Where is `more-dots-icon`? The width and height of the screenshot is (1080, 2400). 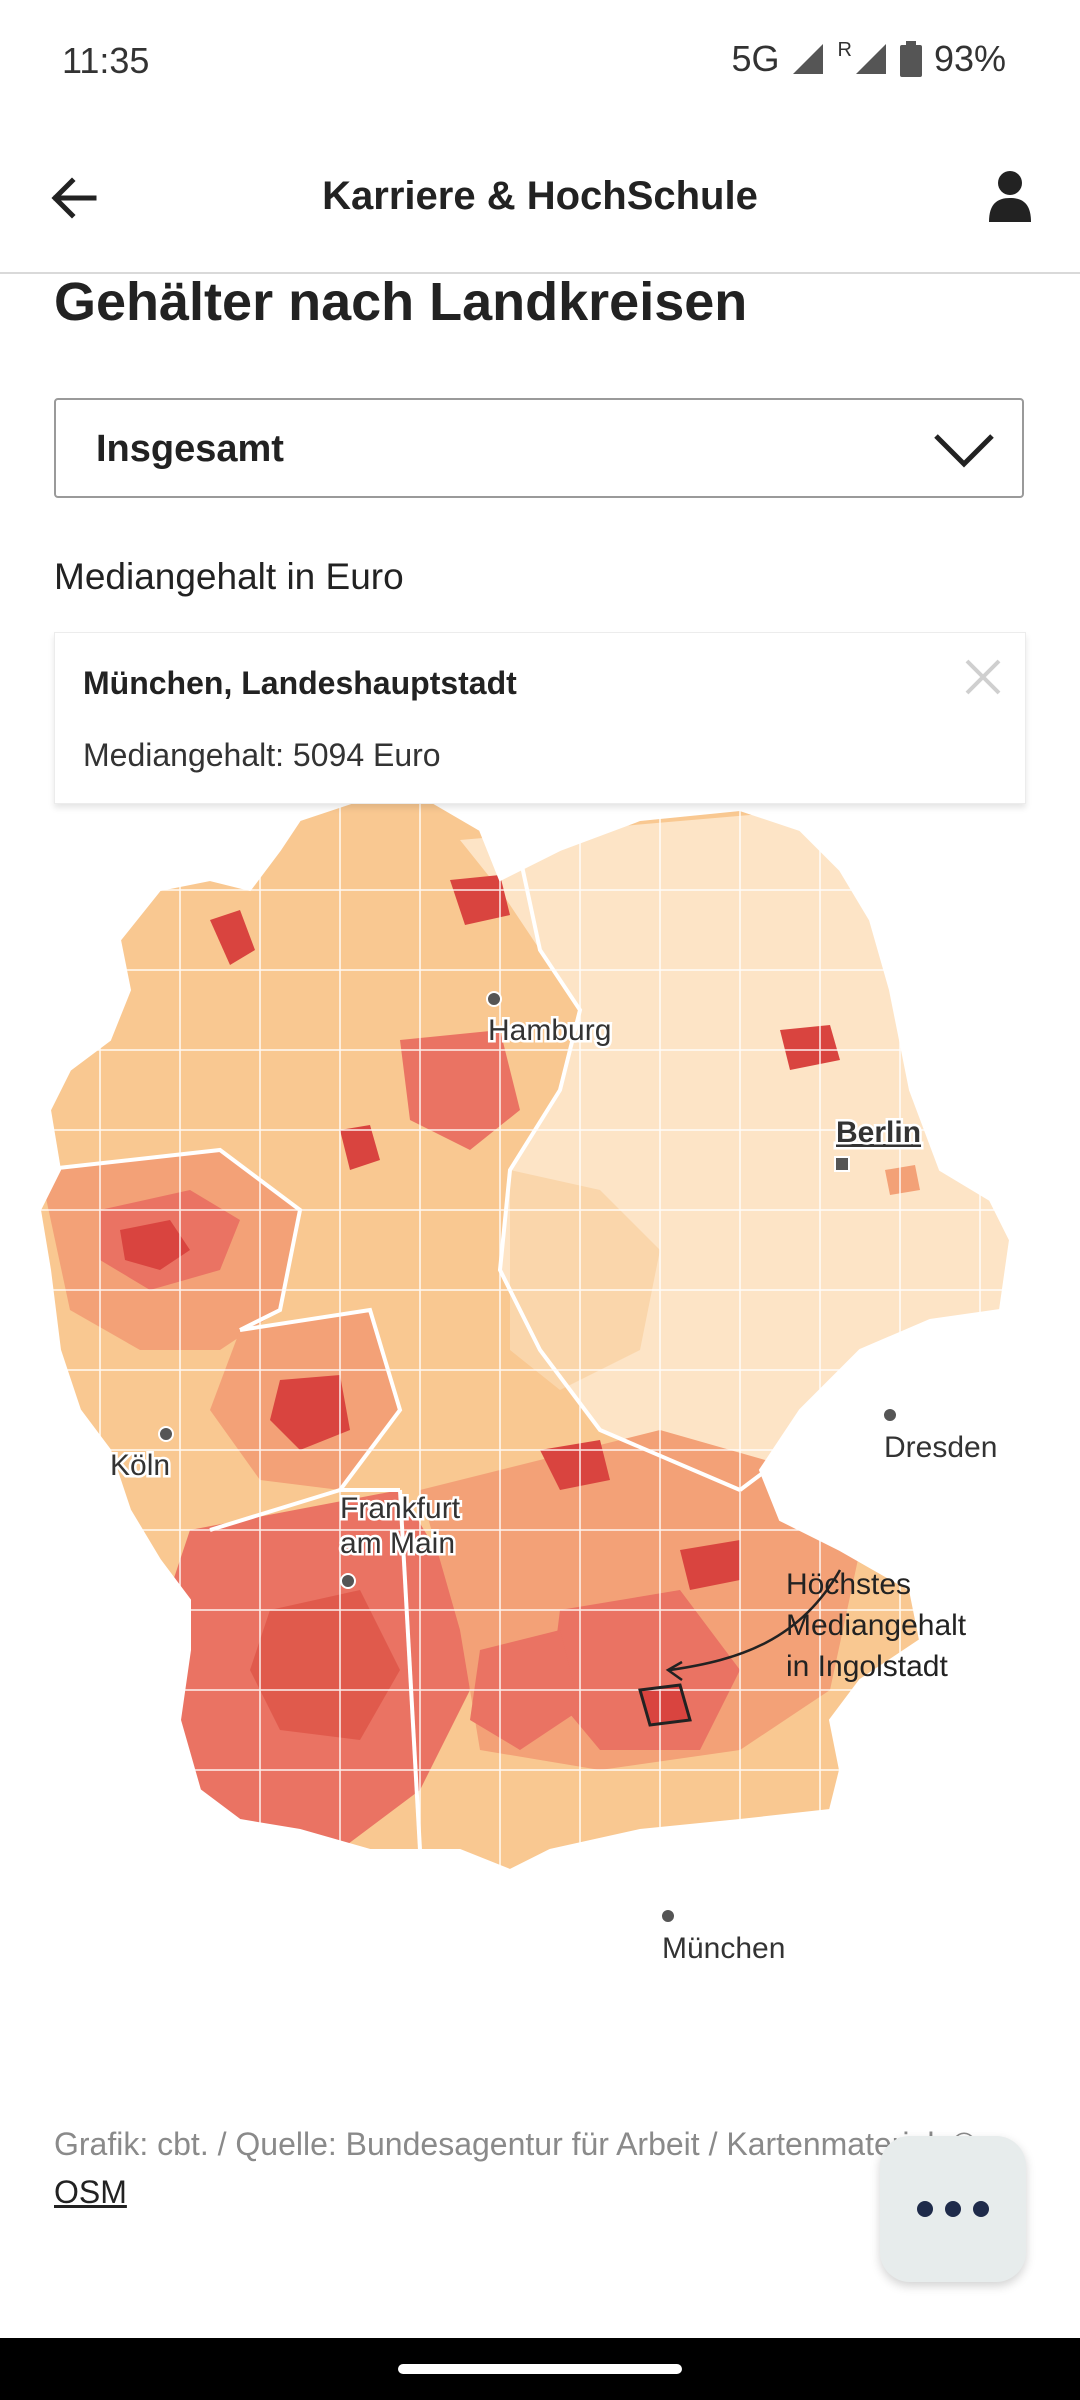
more-dots-icon is located at coordinates (953, 2209).